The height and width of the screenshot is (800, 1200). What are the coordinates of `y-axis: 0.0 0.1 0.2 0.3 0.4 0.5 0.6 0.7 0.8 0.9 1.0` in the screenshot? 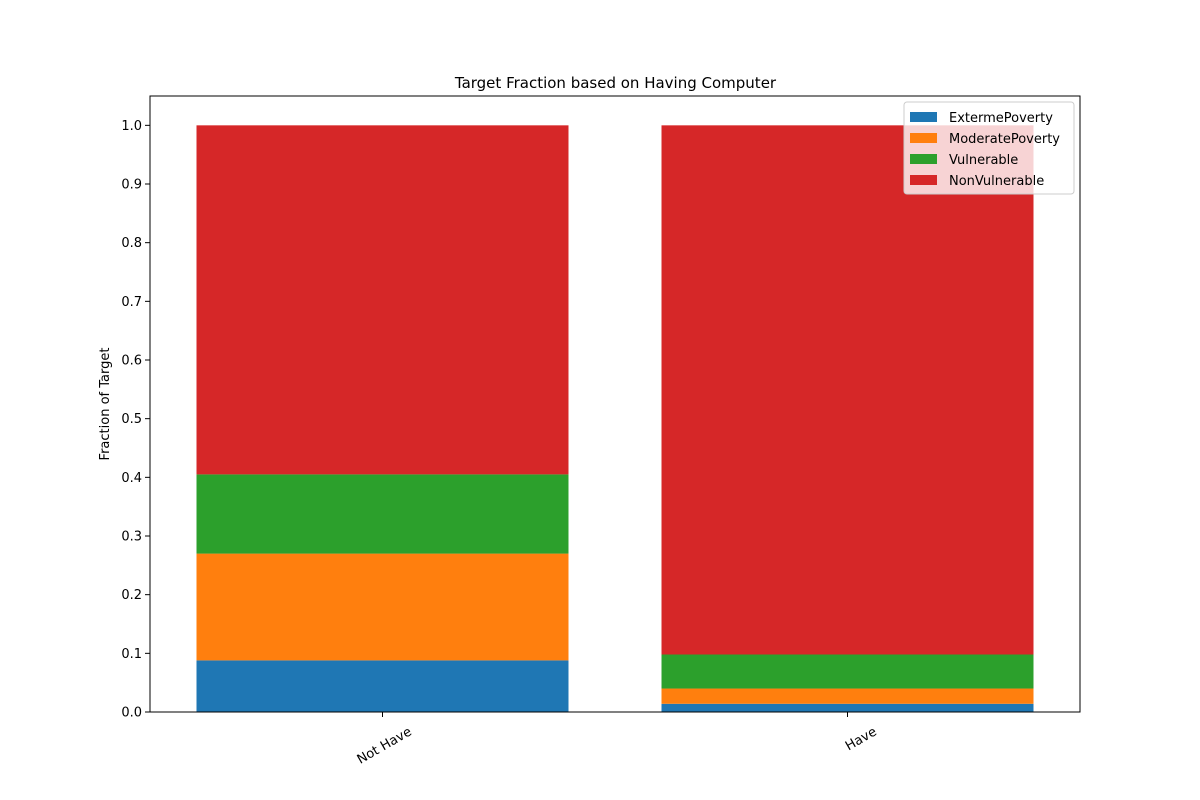 It's located at (135, 420).